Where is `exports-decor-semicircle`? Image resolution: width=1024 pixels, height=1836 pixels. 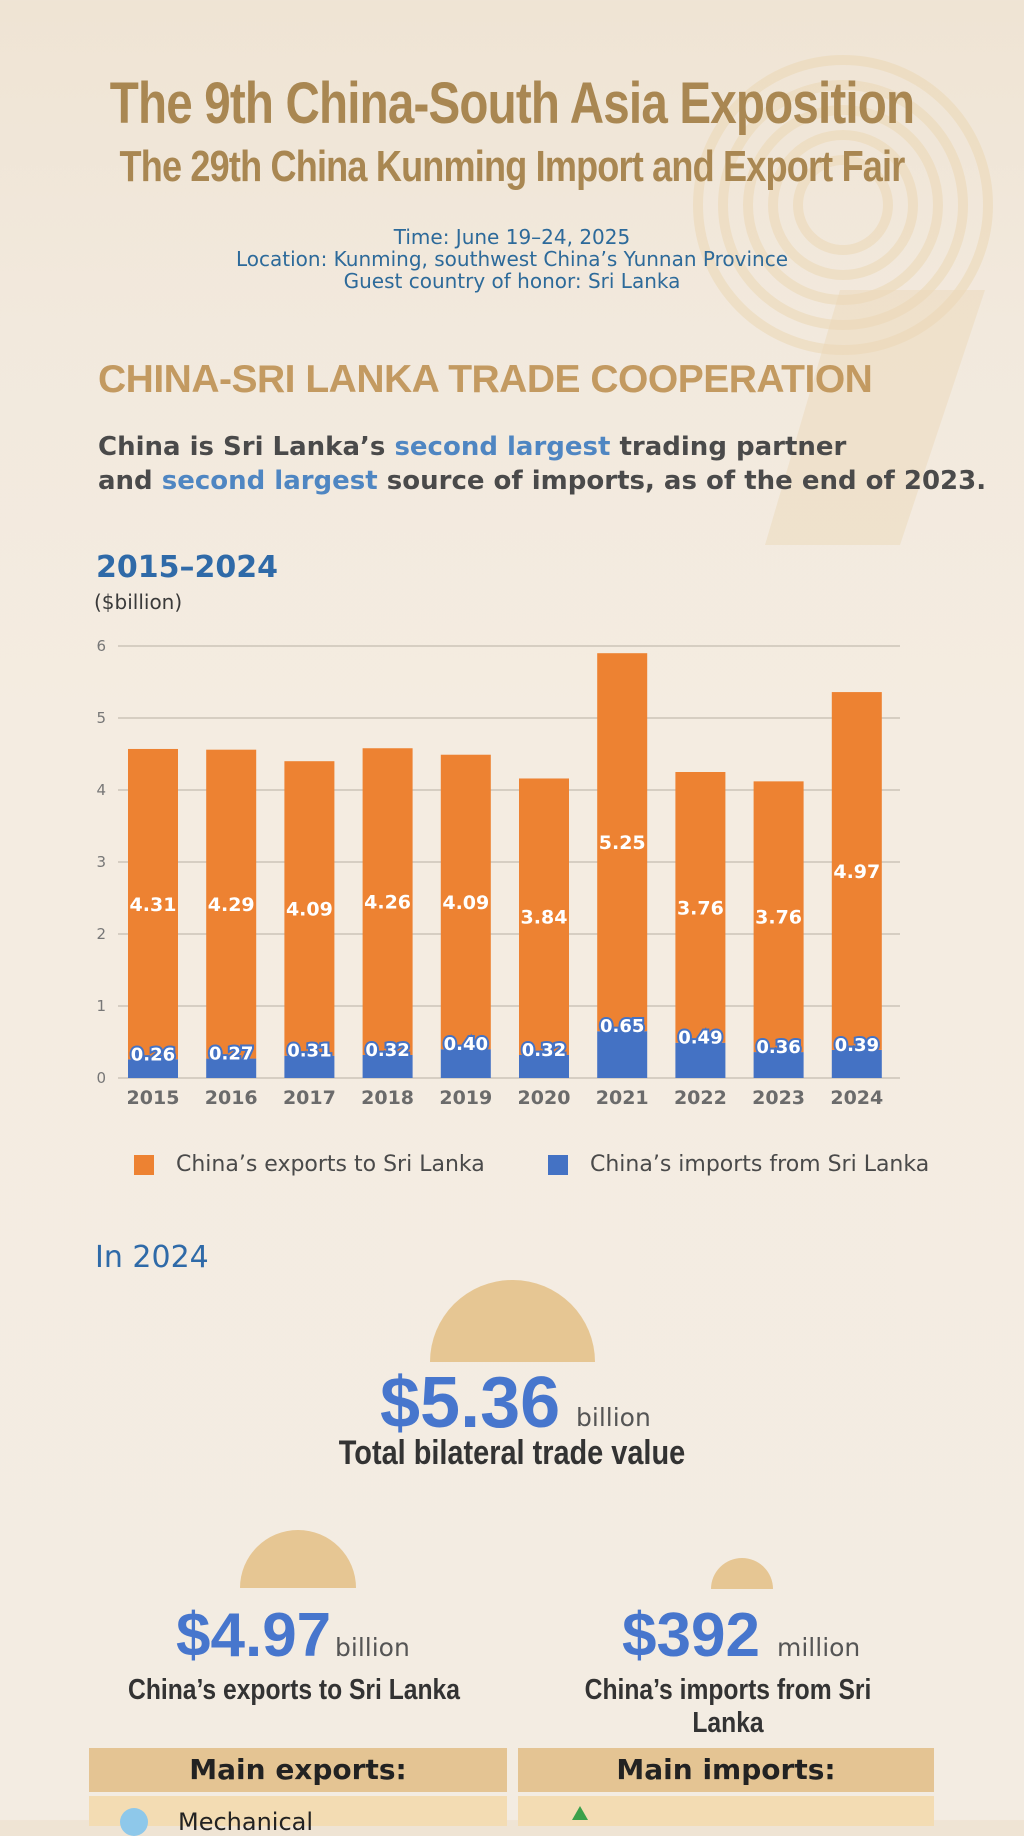 exports-decor-semicircle is located at coordinates (298, 1559).